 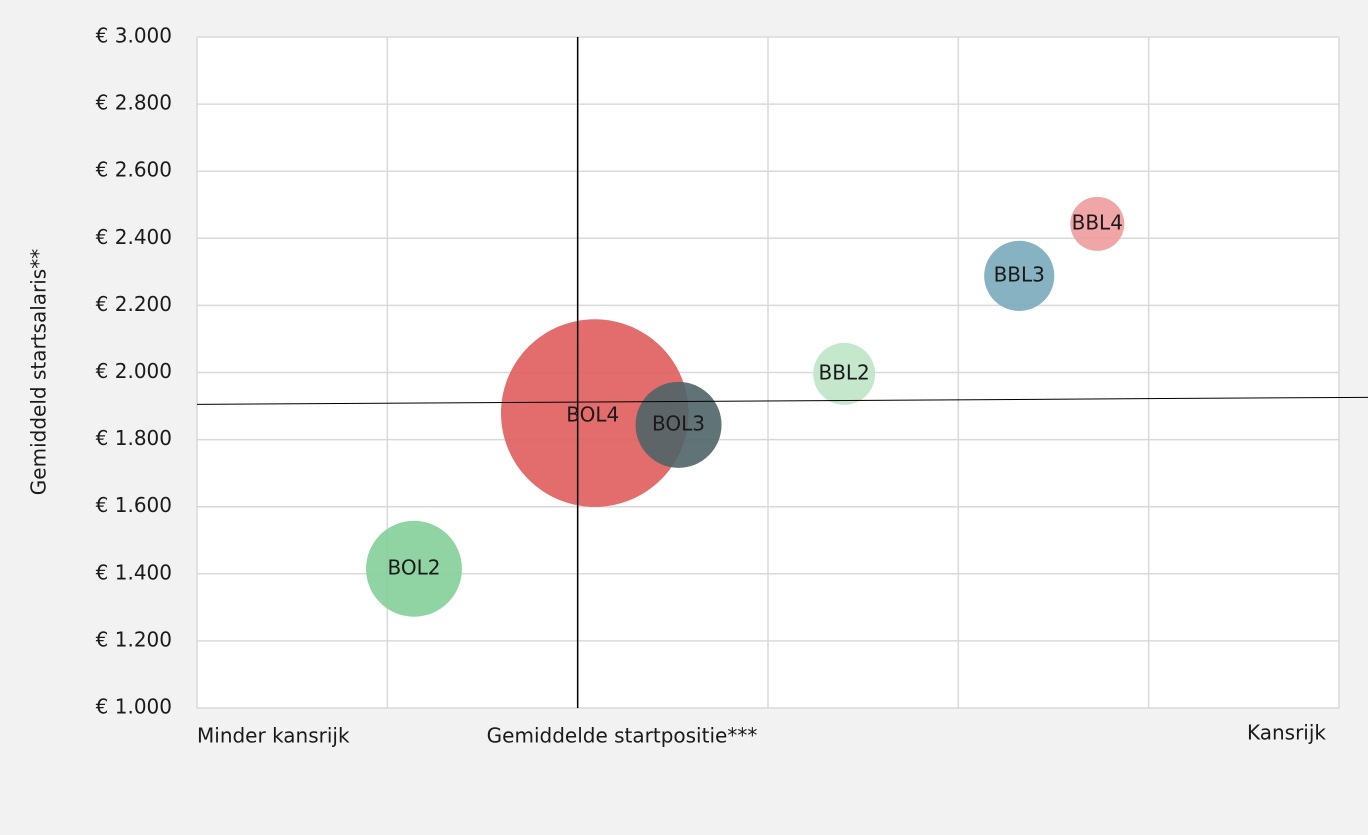 I want to click on y-tick-label: € 3.000, so click(x=134, y=36).